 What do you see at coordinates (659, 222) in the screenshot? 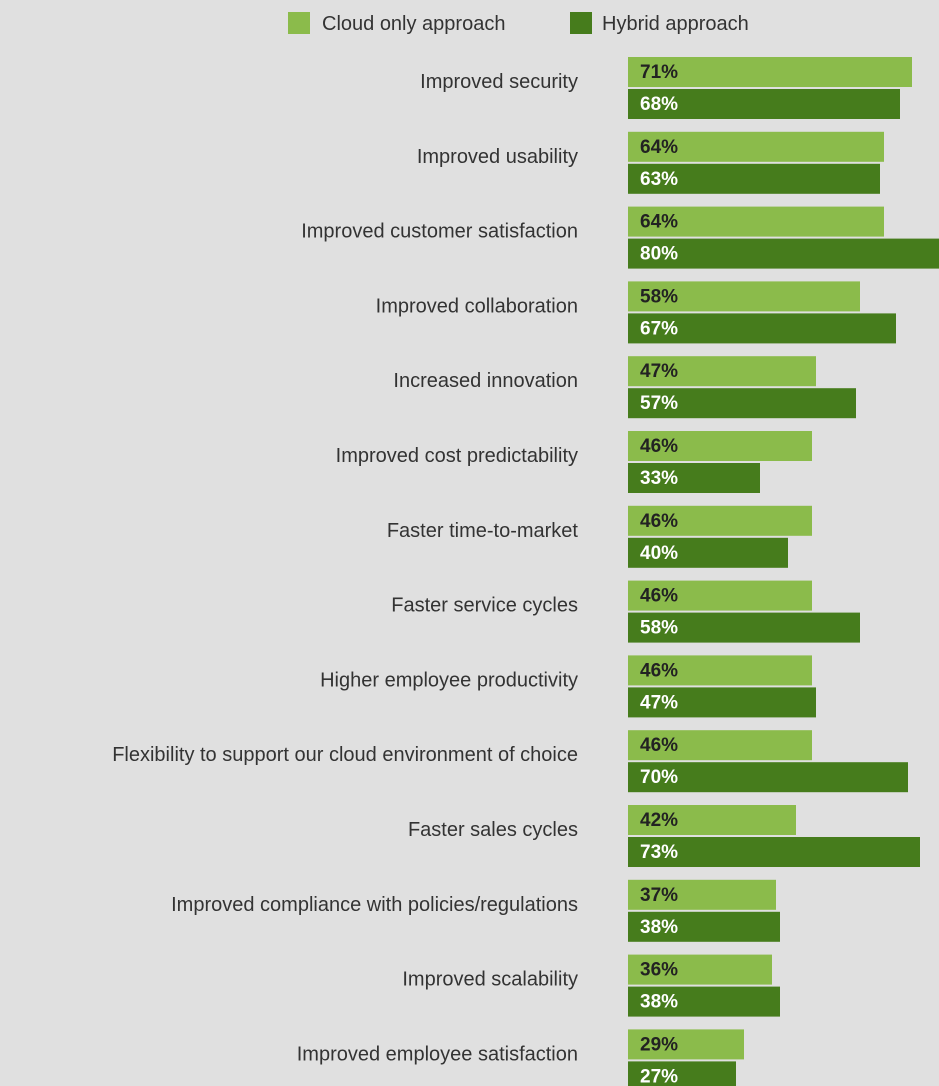
I see `value-label-cloud-only-improved-customer-satisfaction: 64%` at bounding box center [659, 222].